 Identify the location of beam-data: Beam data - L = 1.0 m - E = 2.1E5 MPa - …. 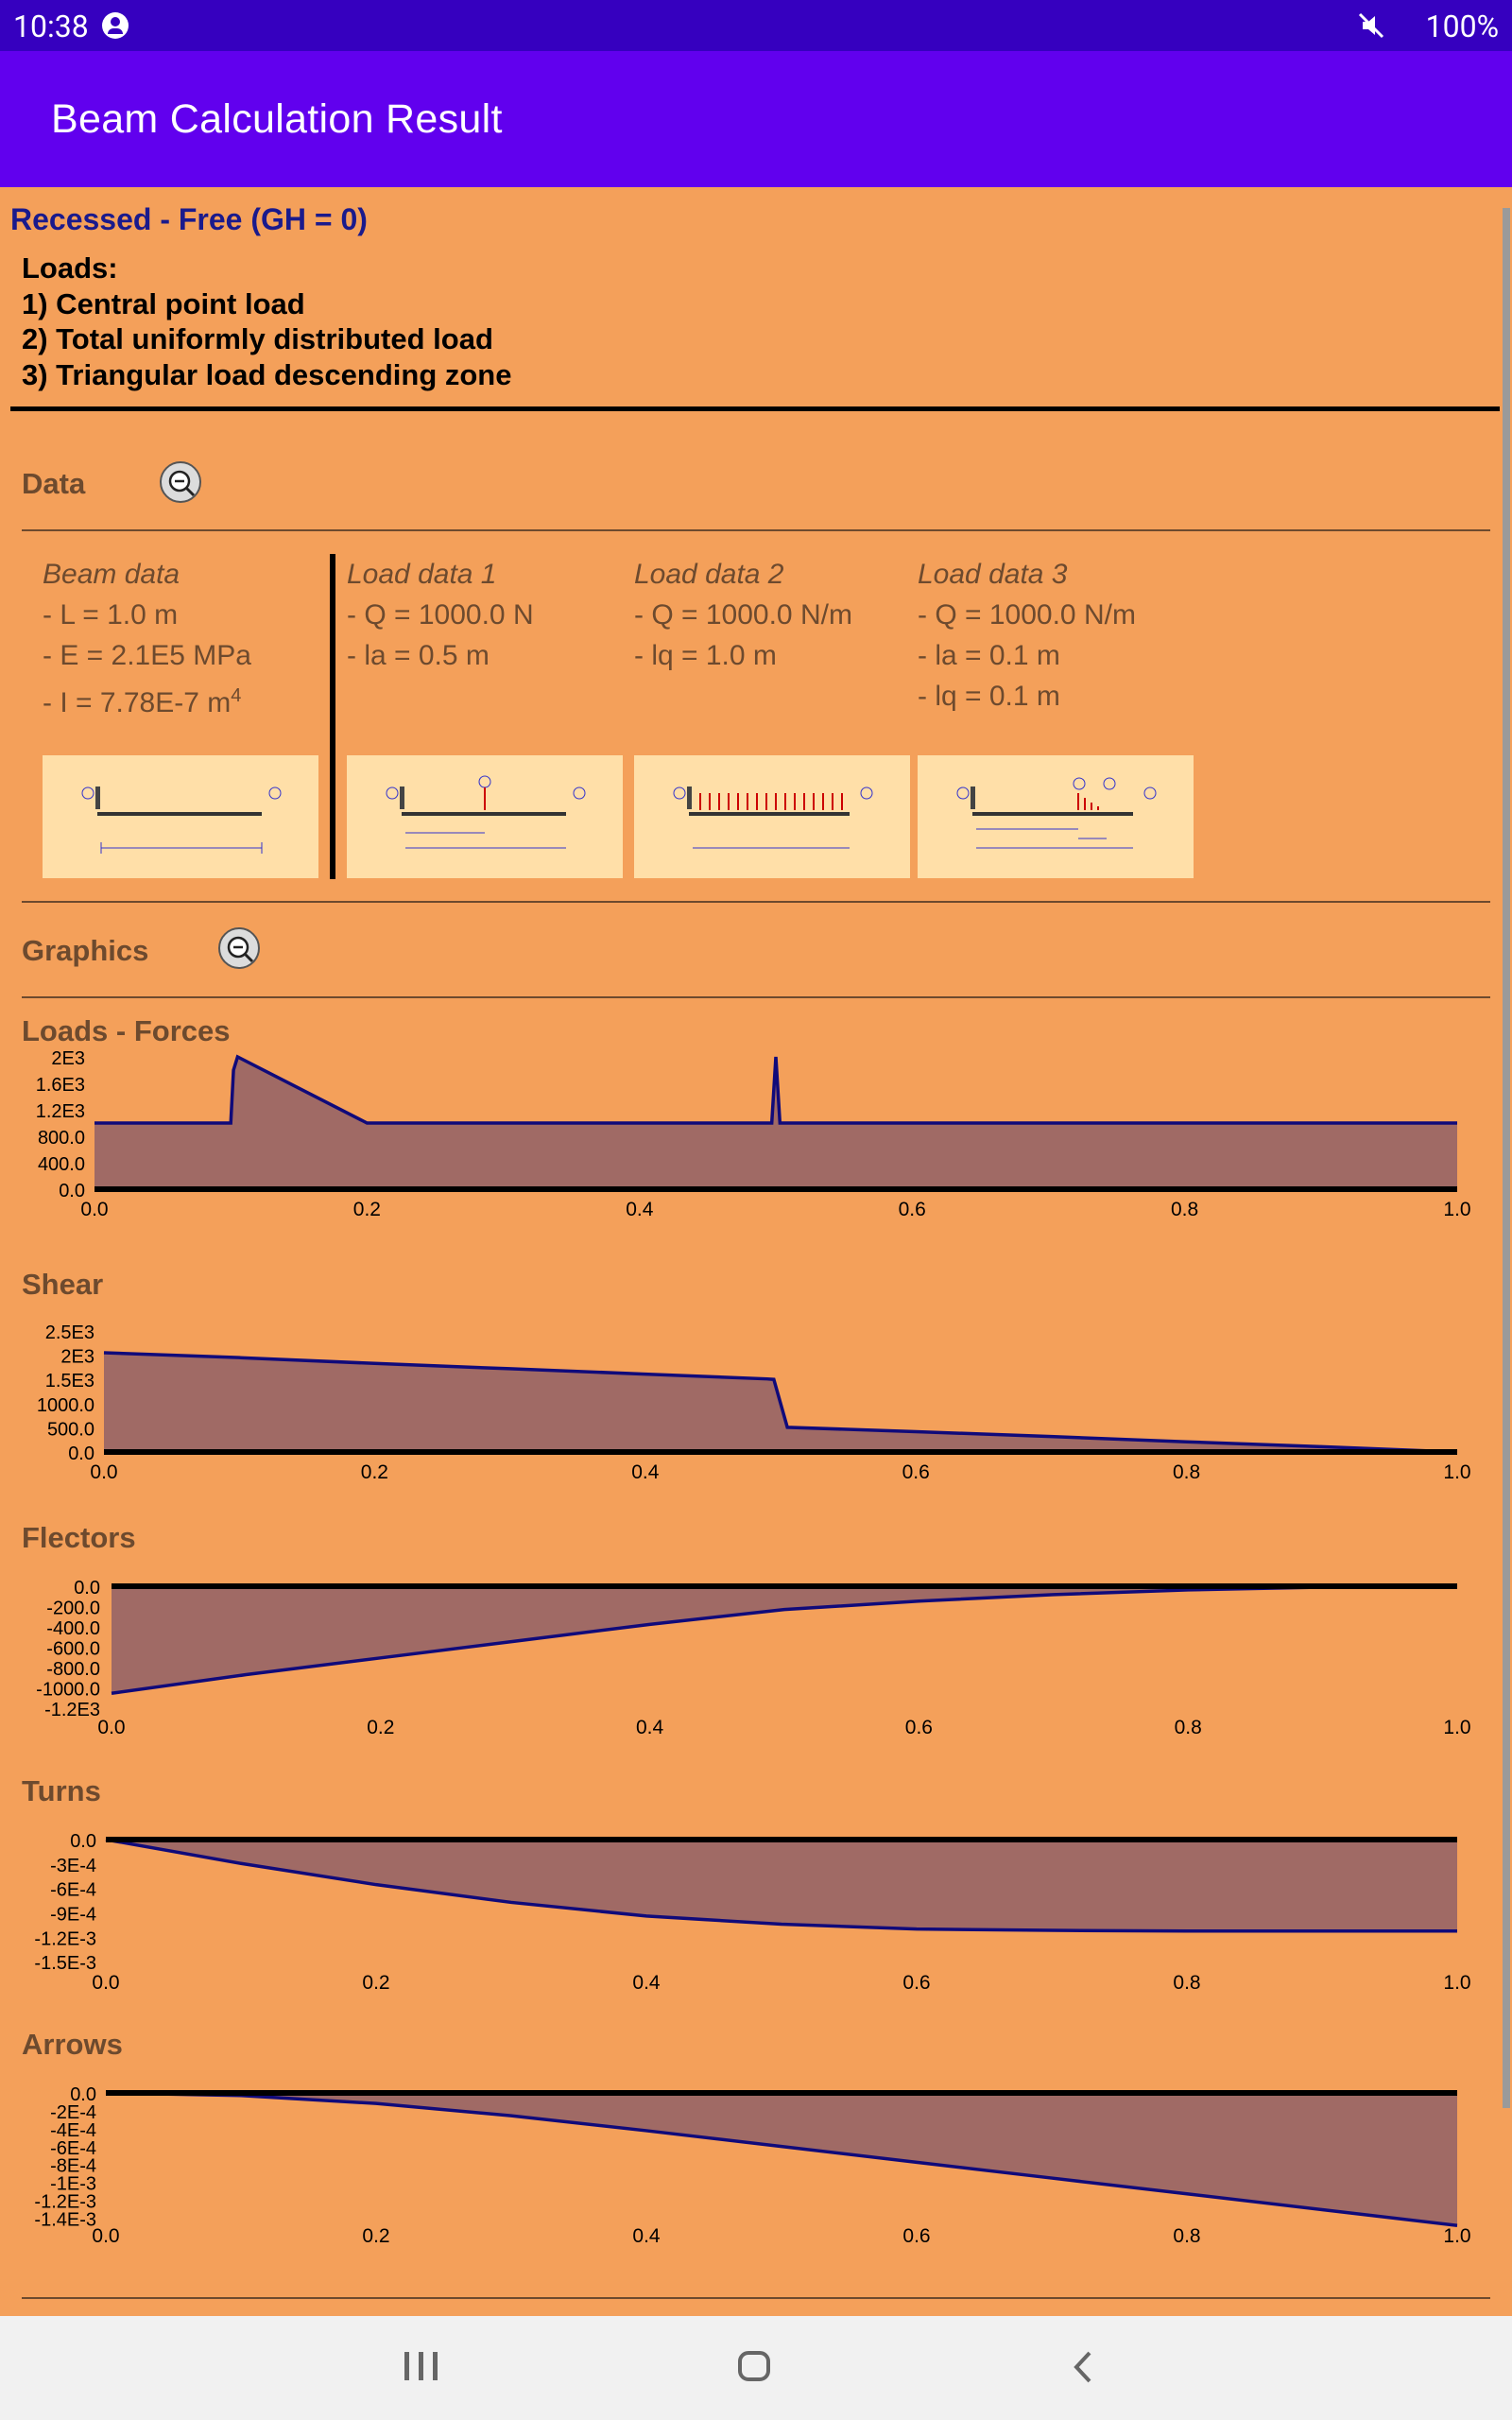
(147, 639).